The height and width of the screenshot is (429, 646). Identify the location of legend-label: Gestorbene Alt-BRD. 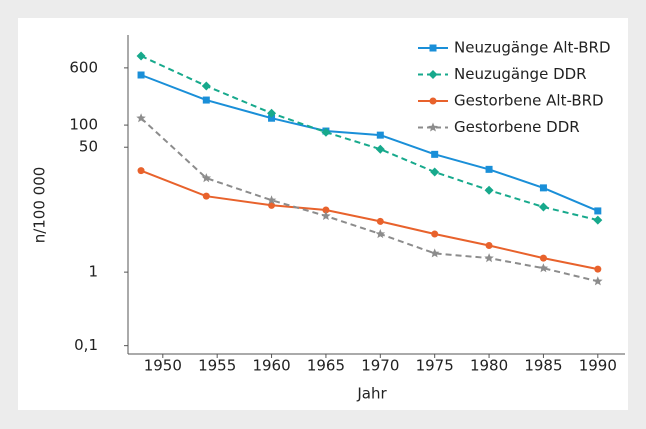
(529, 101).